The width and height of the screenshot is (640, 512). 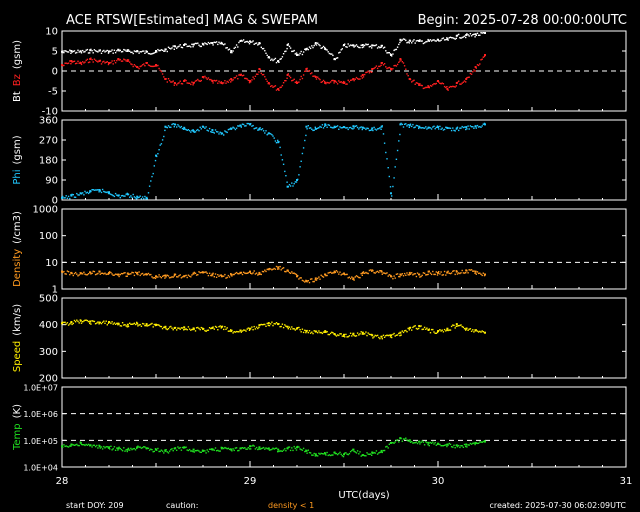 I want to click on y-axis-label-speed: Speed(km/s), so click(x=17, y=338).